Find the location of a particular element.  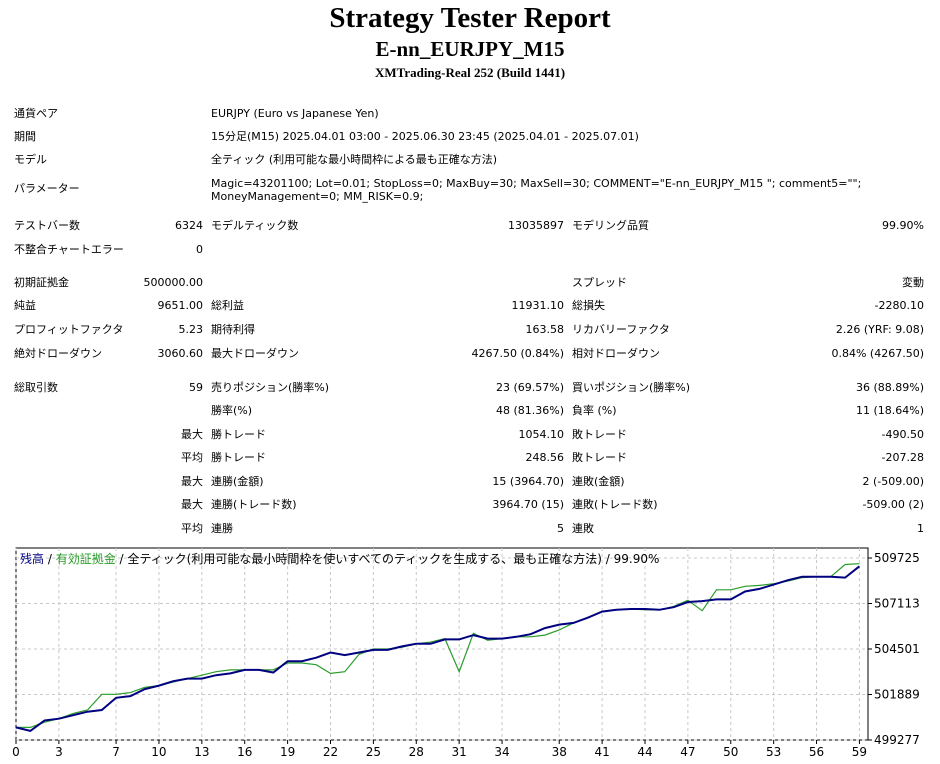

max-loss-trade-value: -490.50 is located at coordinates (902, 434).